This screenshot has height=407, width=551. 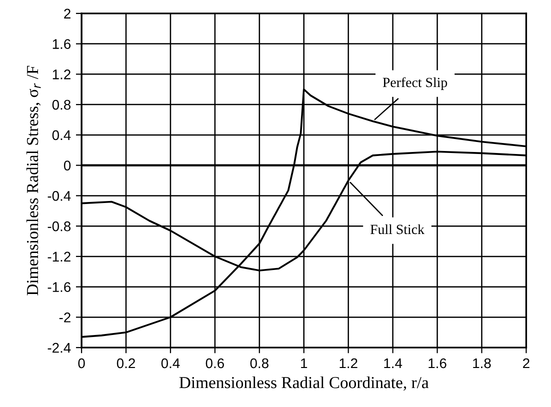 I want to click on x-tick-label: 0.4, so click(x=170, y=363).